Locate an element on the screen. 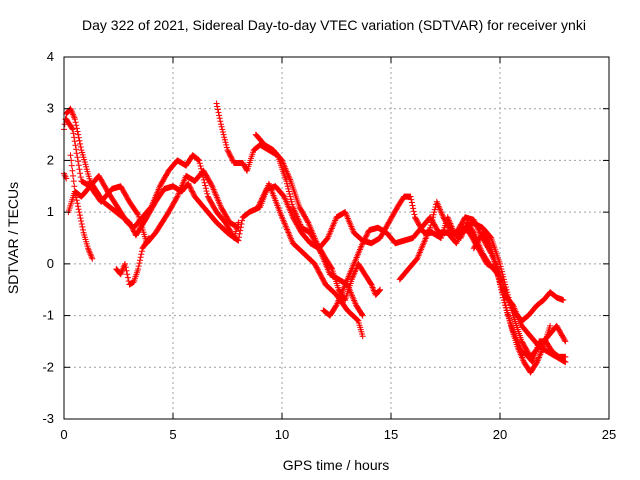 Image resolution: width=640 pixels, height=480 pixels. y-tick-label: -1 is located at coordinates (48, 315).